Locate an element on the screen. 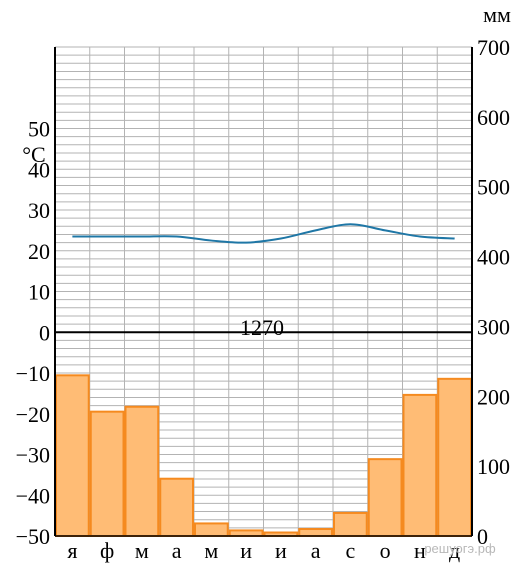 The height and width of the screenshot is (566, 518). temperature-tick-label: 50 is located at coordinates (39, 129).